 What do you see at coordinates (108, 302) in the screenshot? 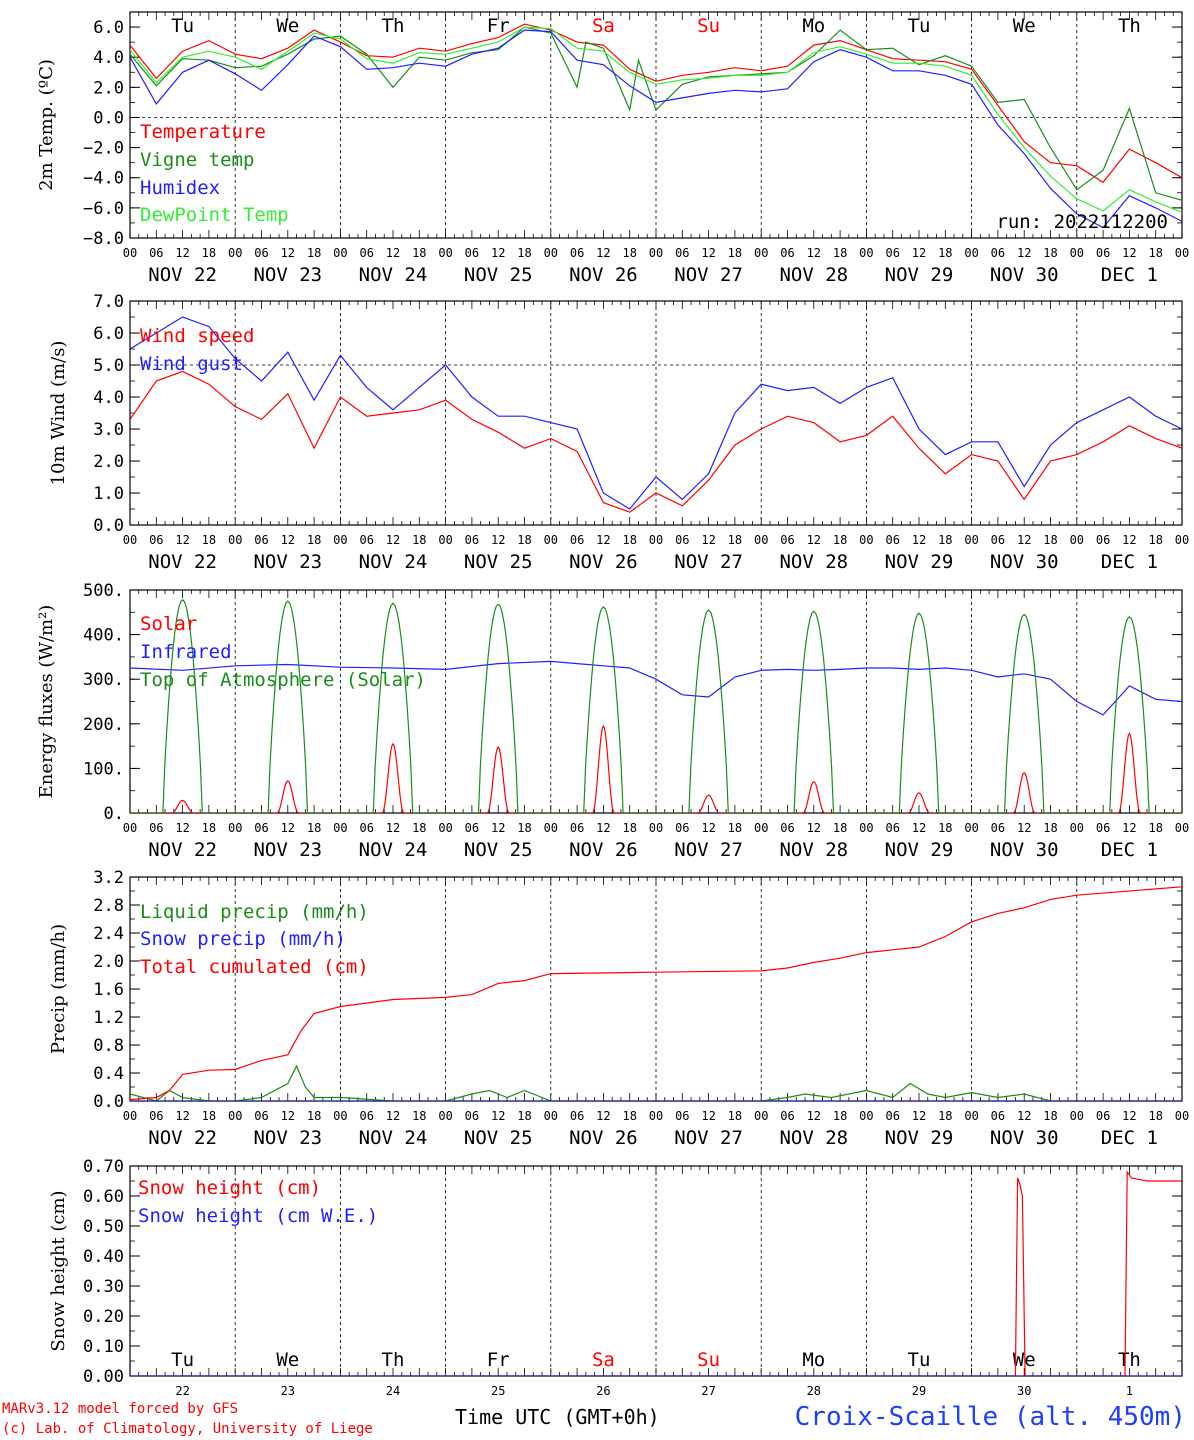
I see `y-tick-label: 7.0` at bounding box center [108, 302].